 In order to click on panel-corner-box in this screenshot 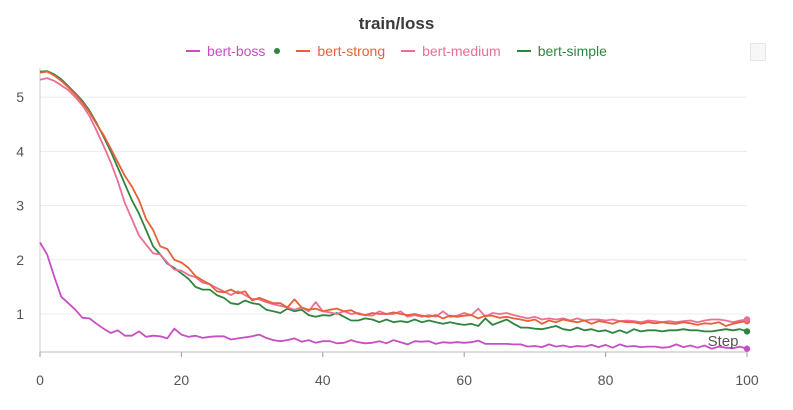, I will do `click(758, 52)`.